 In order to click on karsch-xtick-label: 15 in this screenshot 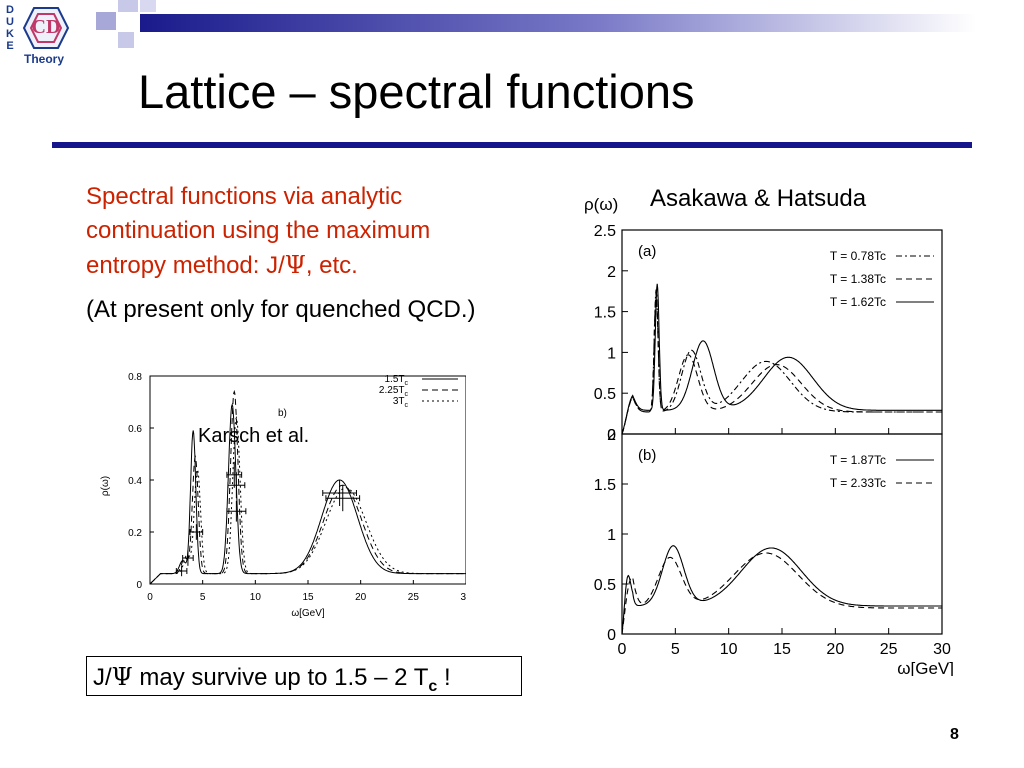, I will do `click(308, 597)`.